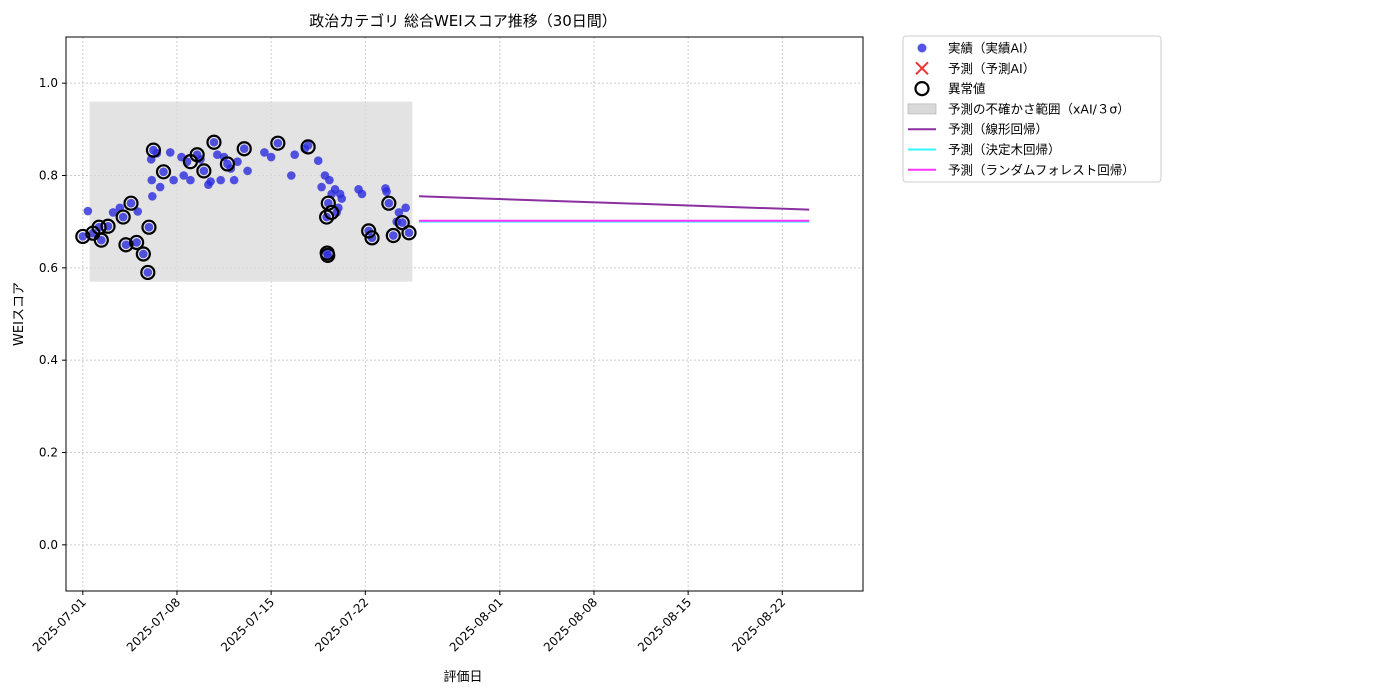 This screenshot has width=1400, height=700. I want to click on y-axis-label: WEIスコア, so click(19, 314).